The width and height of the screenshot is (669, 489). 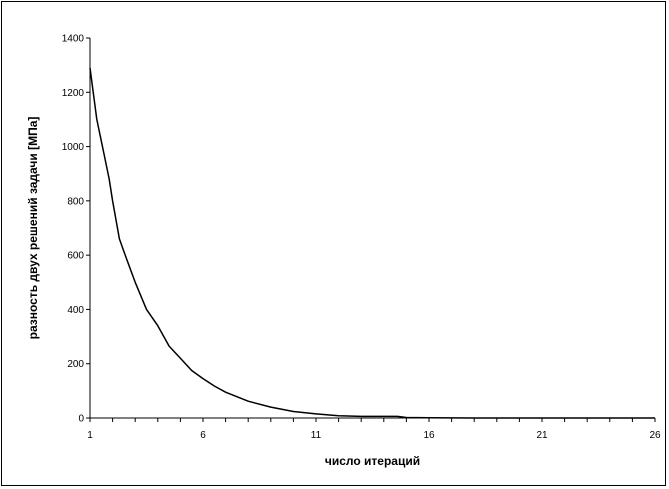 What do you see at coordinates (73, 39) in the screenshot?
I see `y-tick-label: 1400` at bounding box center [73, 39].